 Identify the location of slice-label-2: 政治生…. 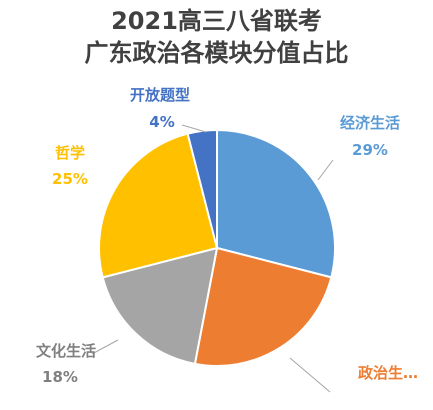
(388, 373).